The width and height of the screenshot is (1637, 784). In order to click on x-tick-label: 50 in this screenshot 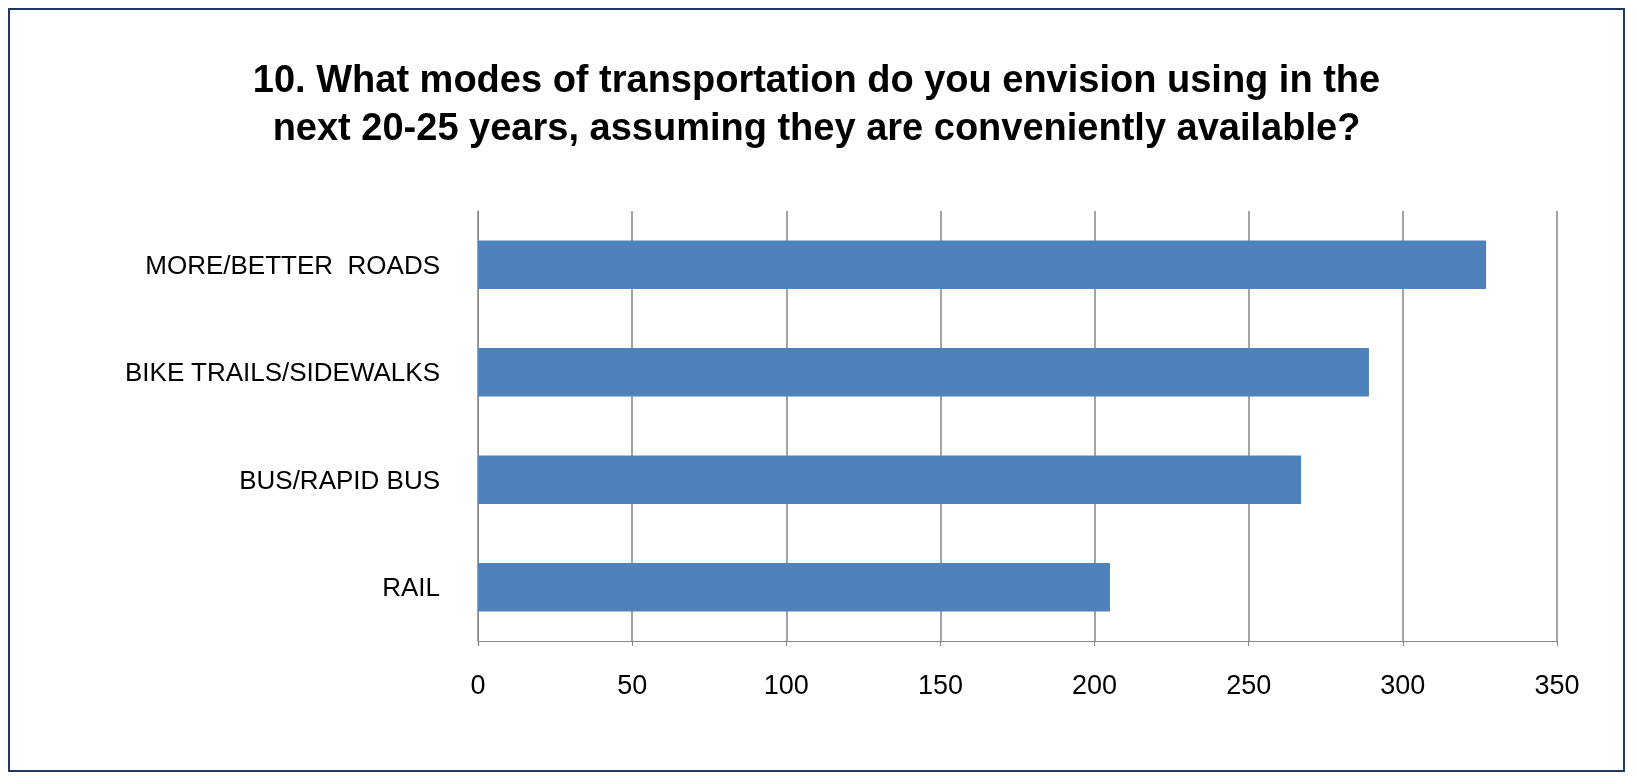, I will do `click(632, 684)`.